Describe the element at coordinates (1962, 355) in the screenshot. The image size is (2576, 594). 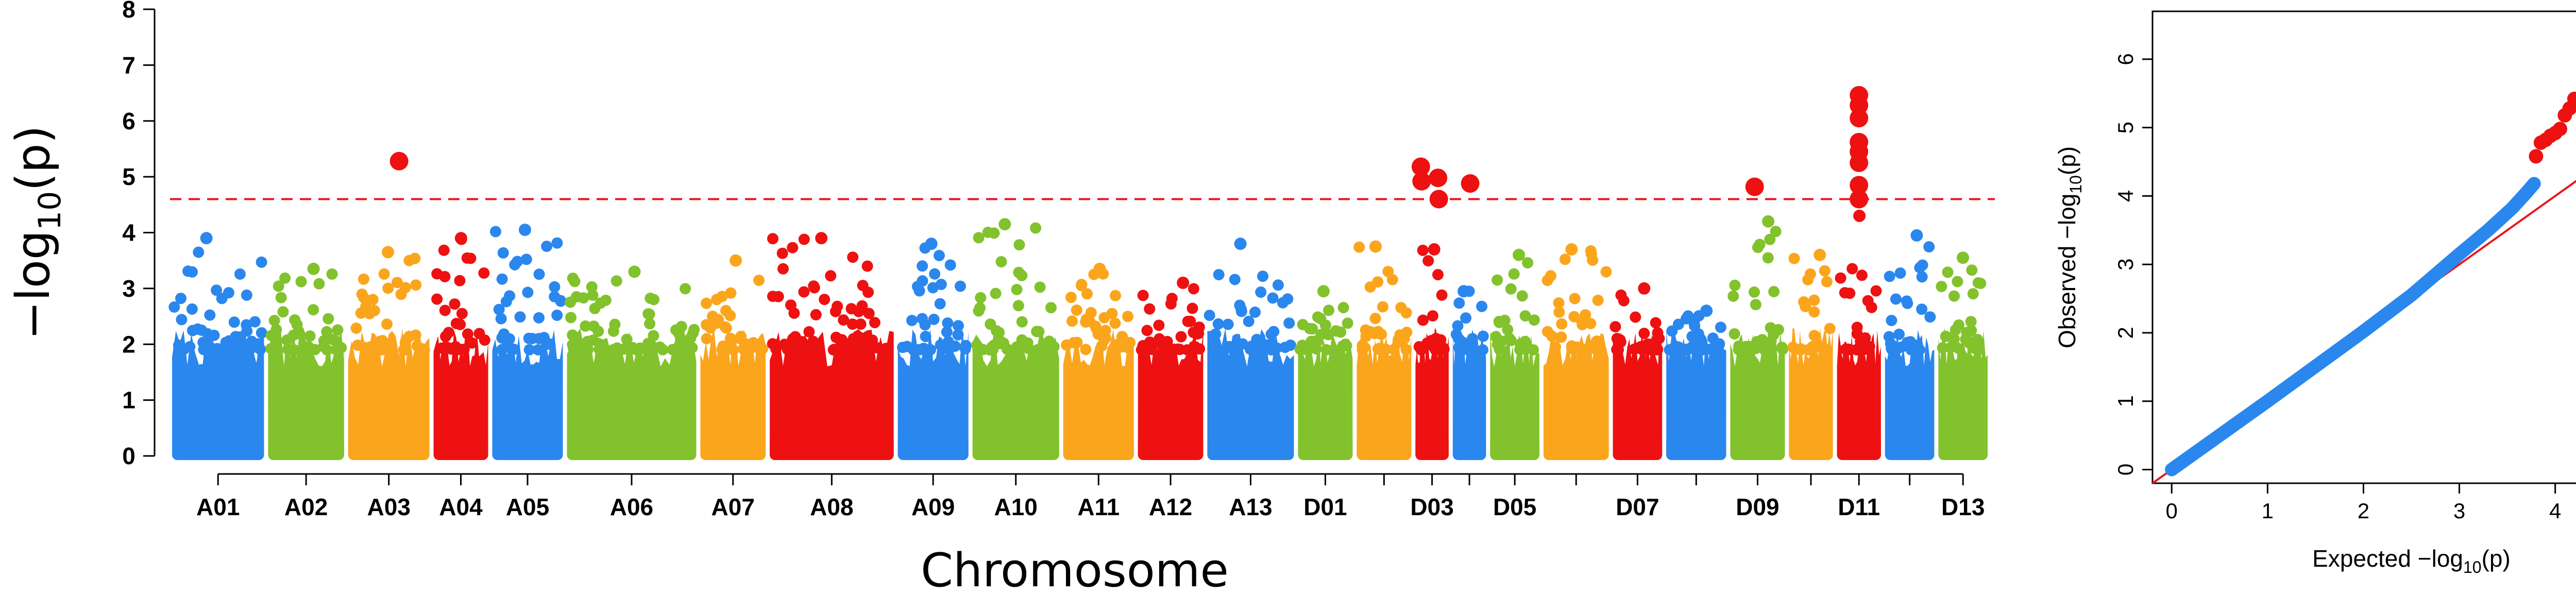
I see `chromosome-D13-points` at that location.